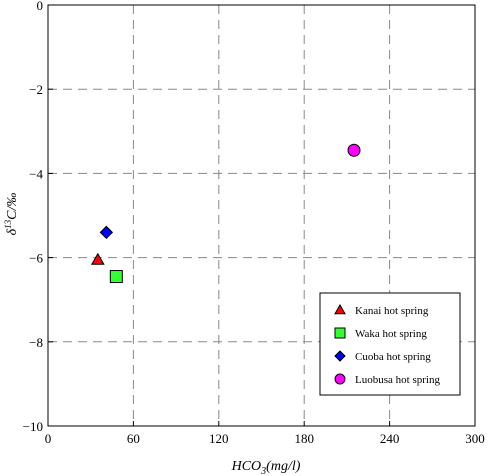  Describe the element at coordinates (36, 89) in the screenshot. I see `y-tick-label: −2` at that location.